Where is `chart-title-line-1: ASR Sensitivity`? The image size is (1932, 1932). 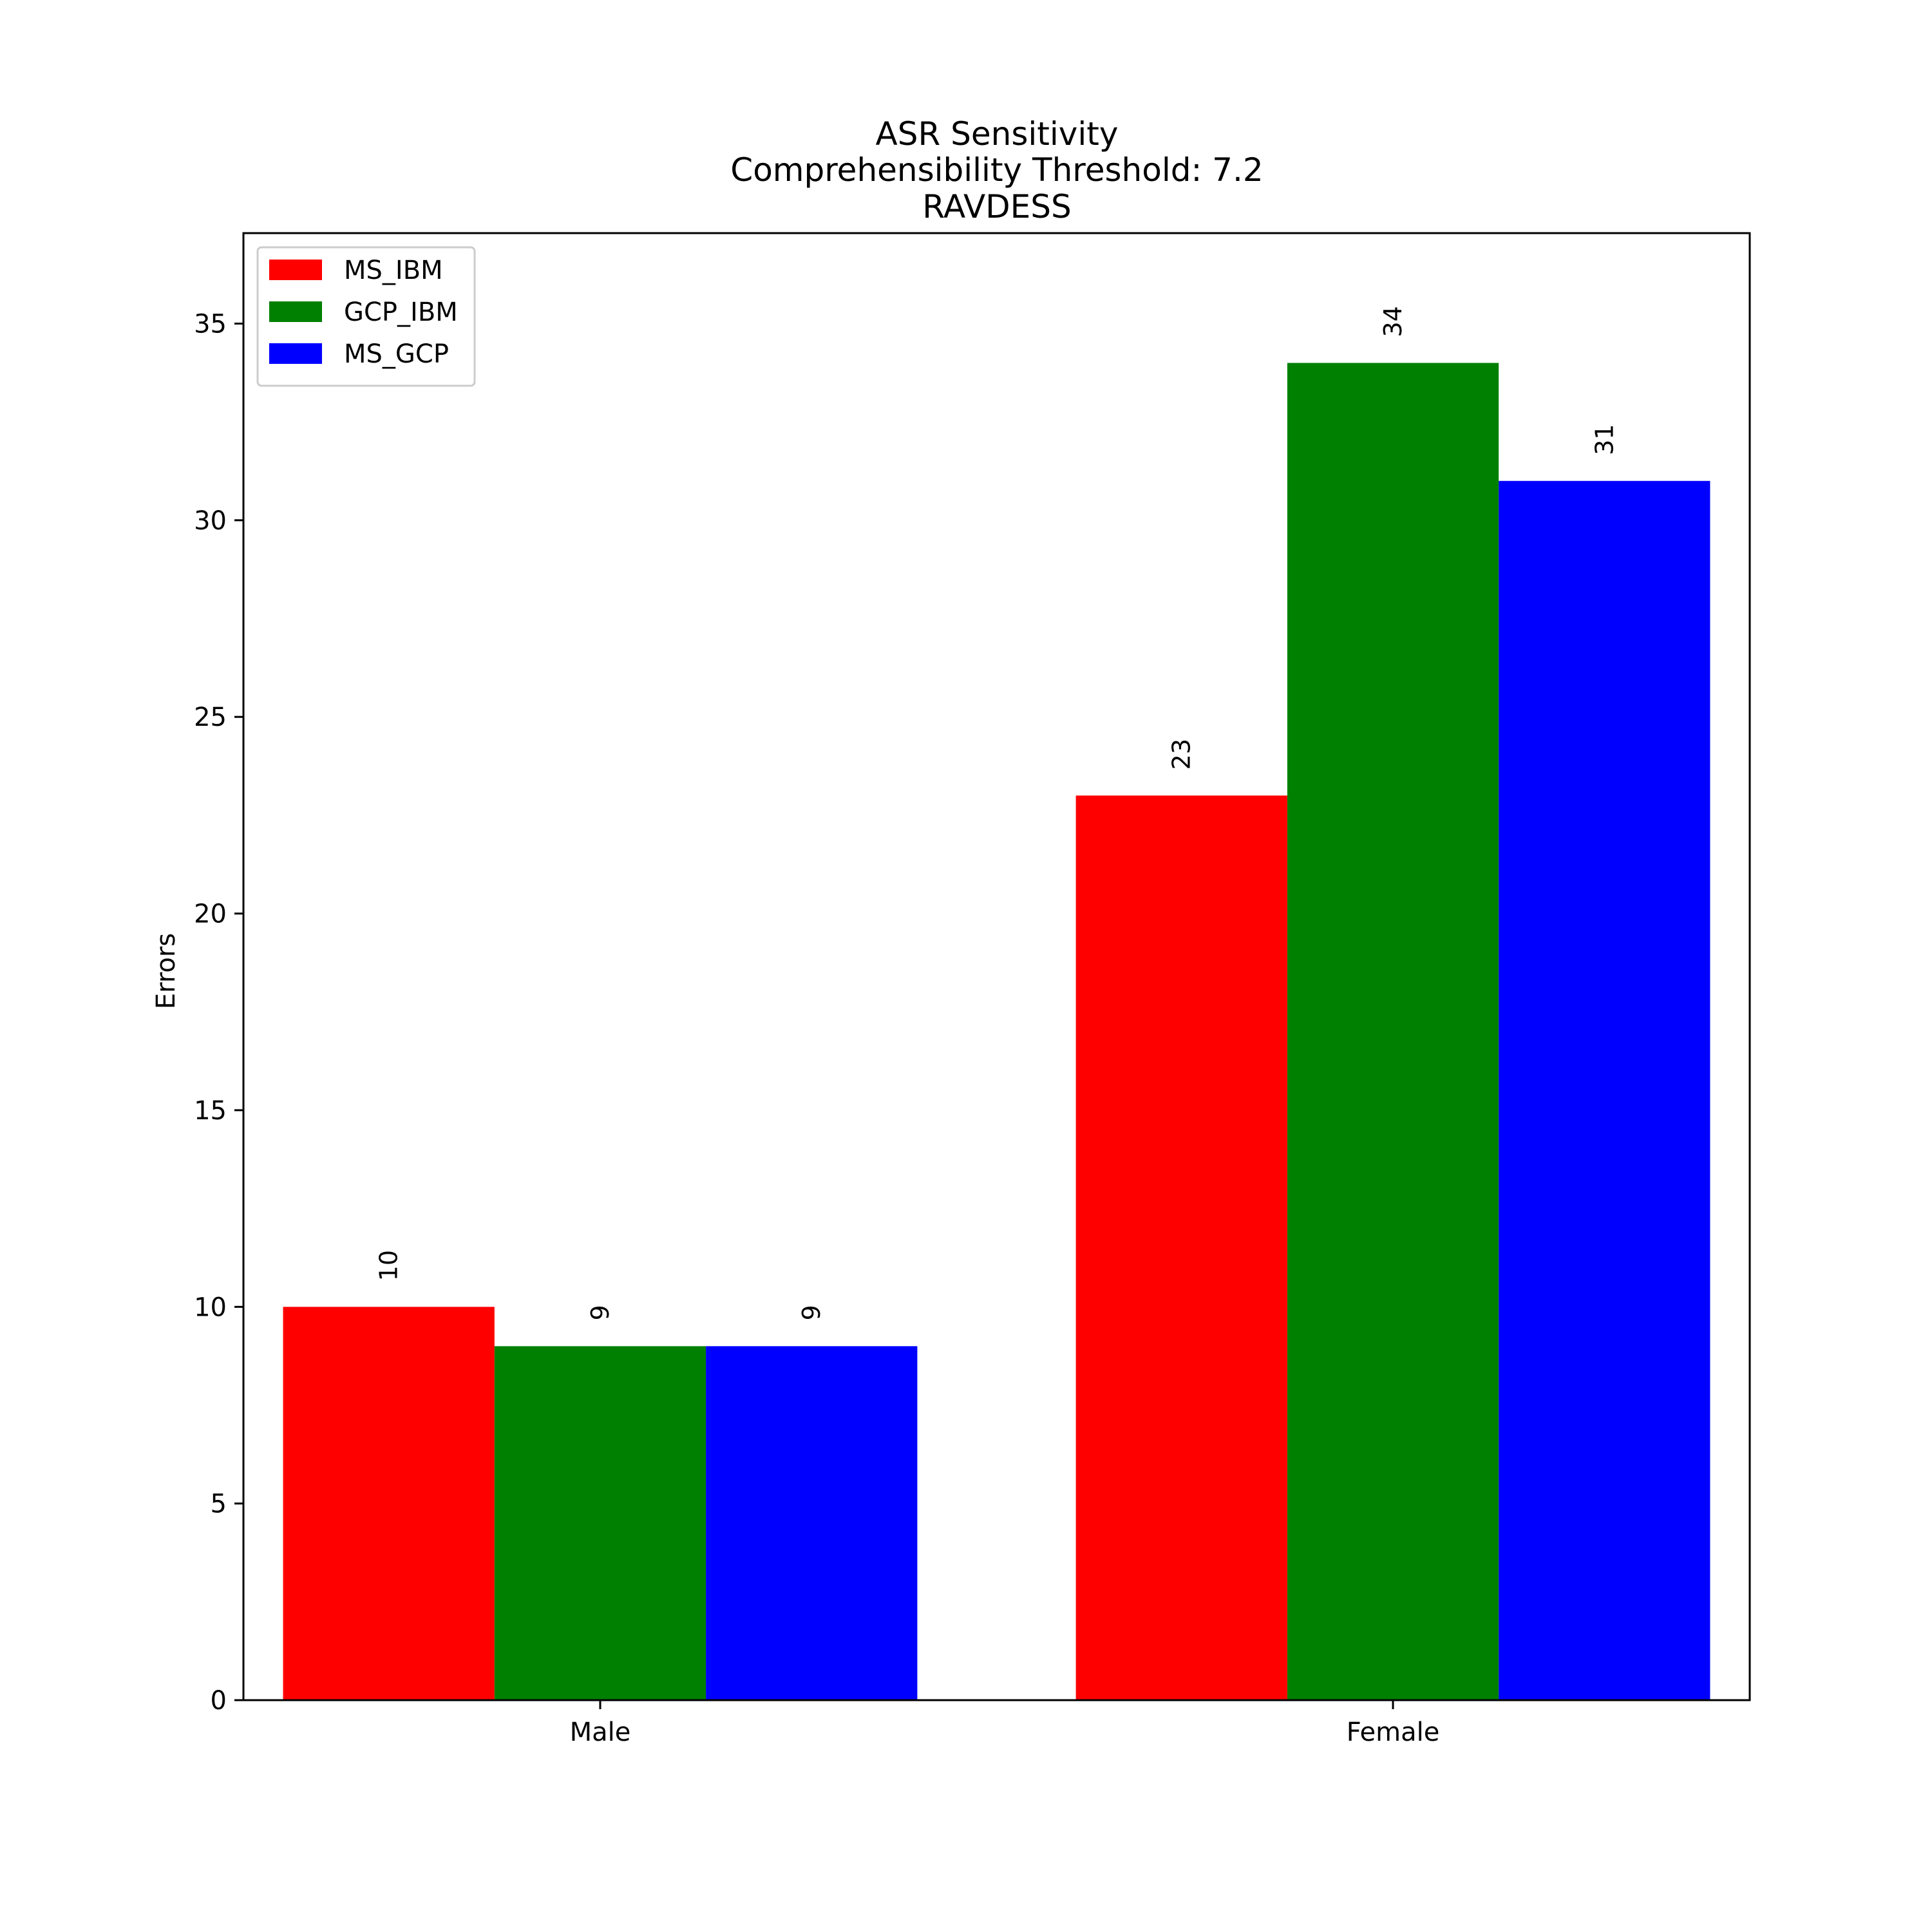
chart-title-line-1: ASR Sensitivity is located at coordinates (998, 134).